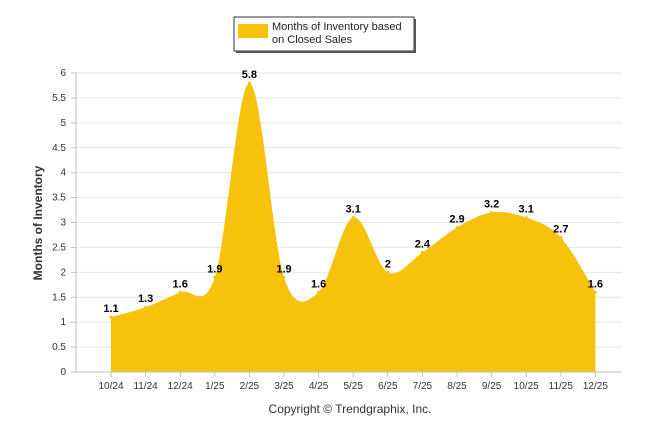  I want to click on x-tick-label: 7/25, so click(423, 386).